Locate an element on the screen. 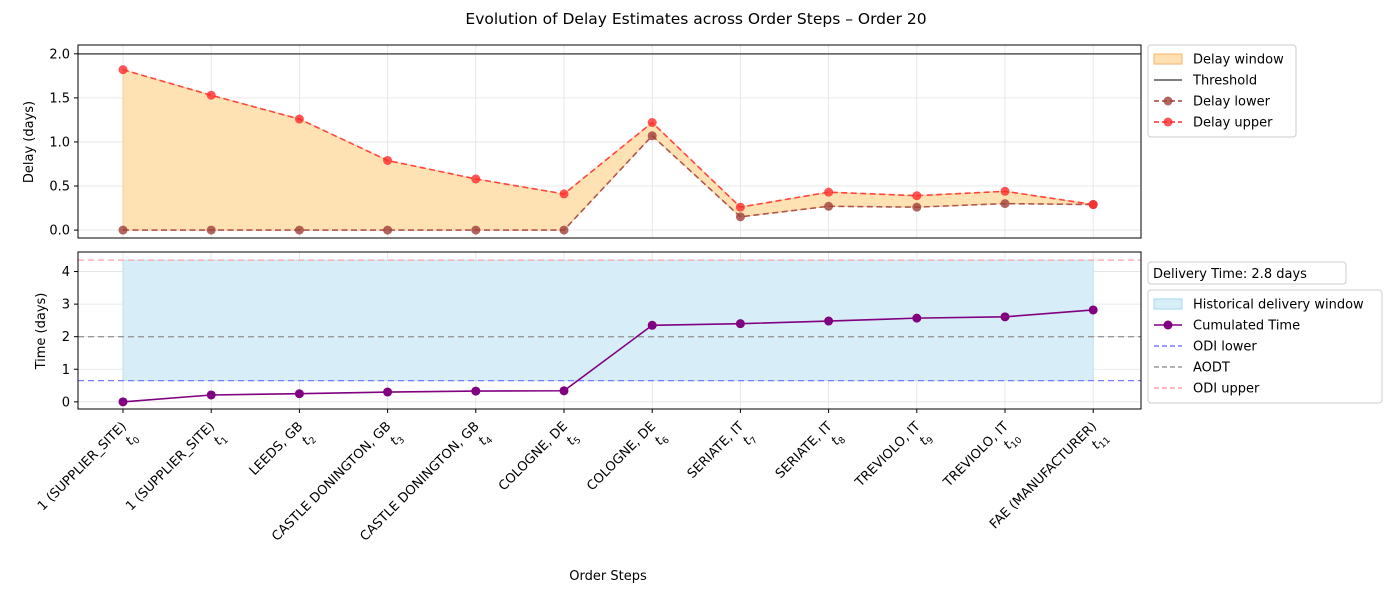 The width and height of the screenshot is (1390, 592). x-tick-label: COLOGNE, DEt5 is located at coordinates (540, 463).